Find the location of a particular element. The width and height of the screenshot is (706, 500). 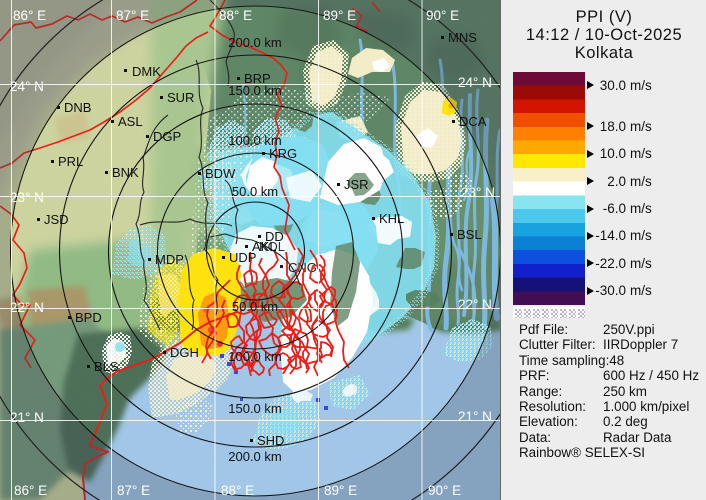

svg-text: SHD is located at coordinates (270, 440).